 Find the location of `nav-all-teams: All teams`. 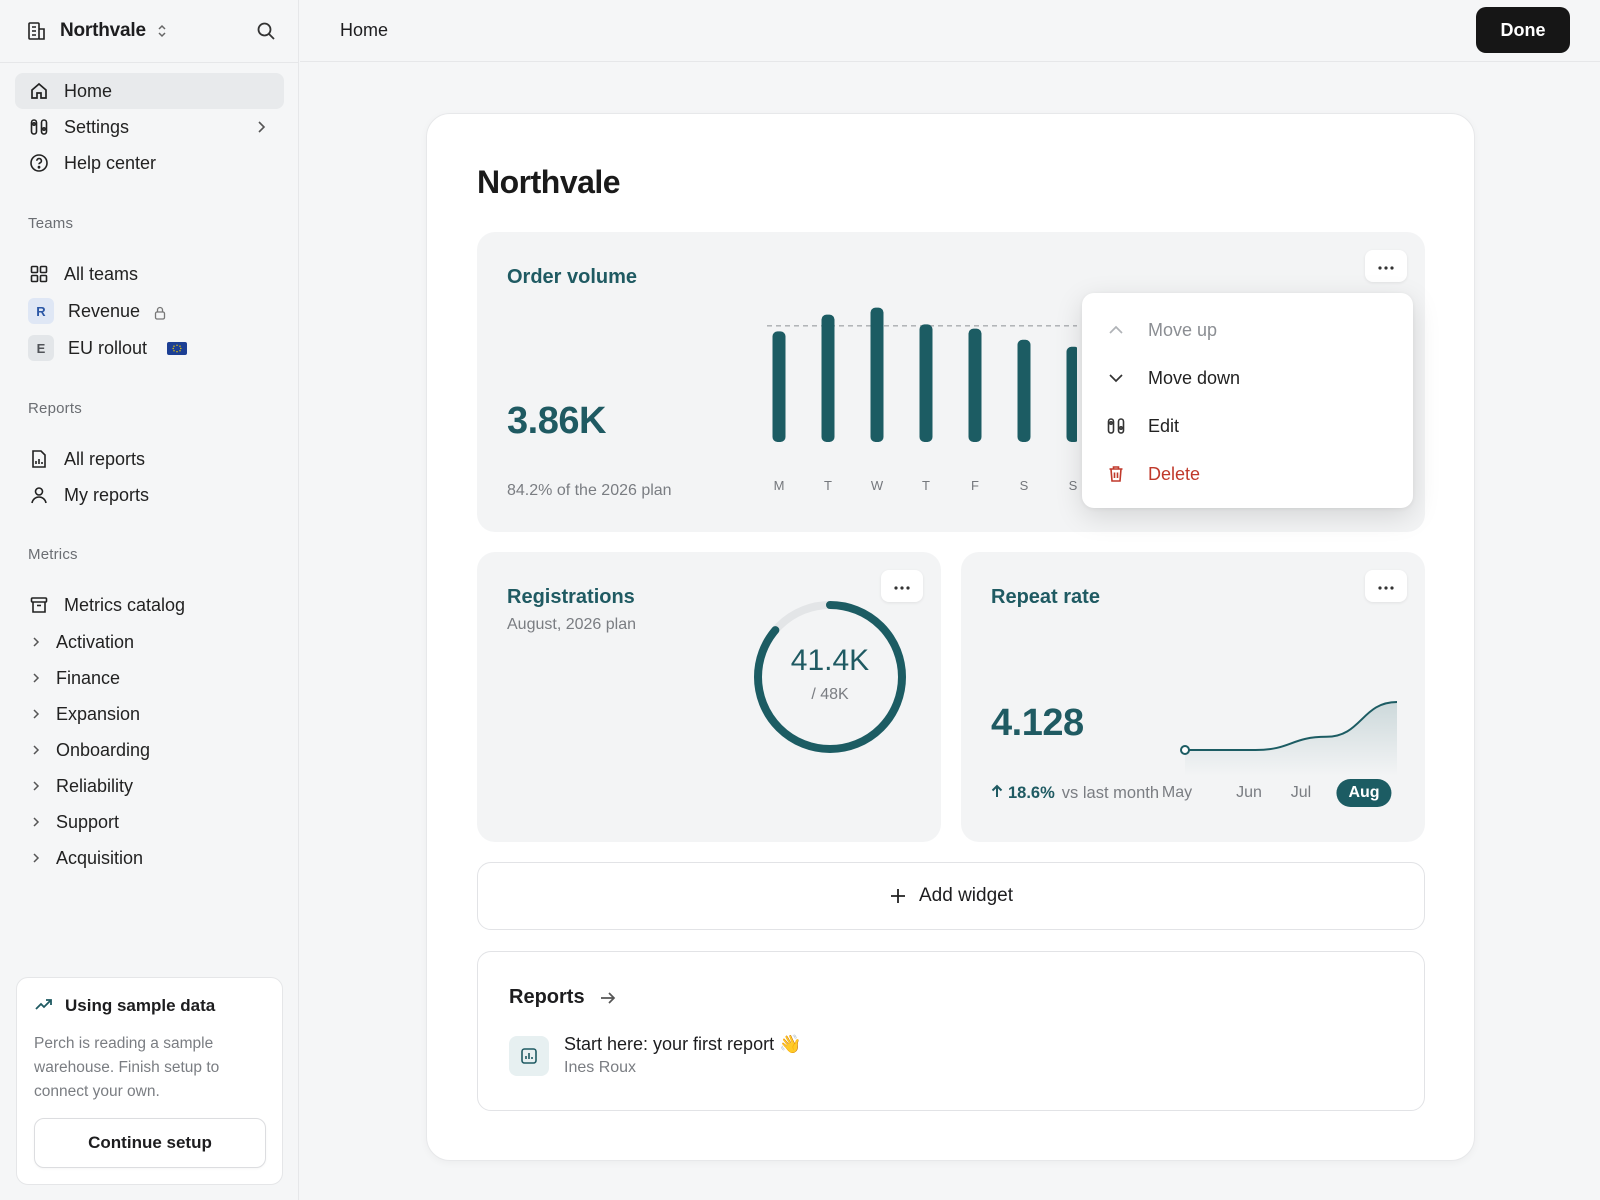

nav-all-teams: All teams is located at coordinates (149, 274).